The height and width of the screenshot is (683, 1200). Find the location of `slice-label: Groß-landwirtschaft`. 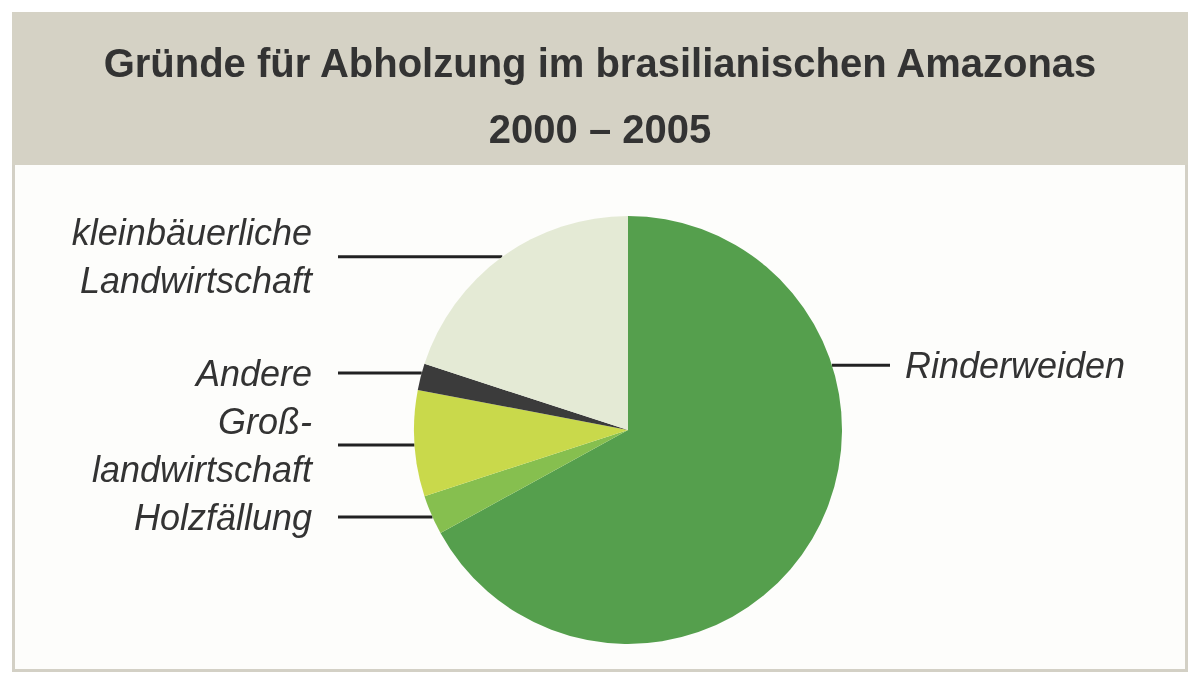

slice-label: Groß-landwirtschaft is located at coordinates (202, 445).